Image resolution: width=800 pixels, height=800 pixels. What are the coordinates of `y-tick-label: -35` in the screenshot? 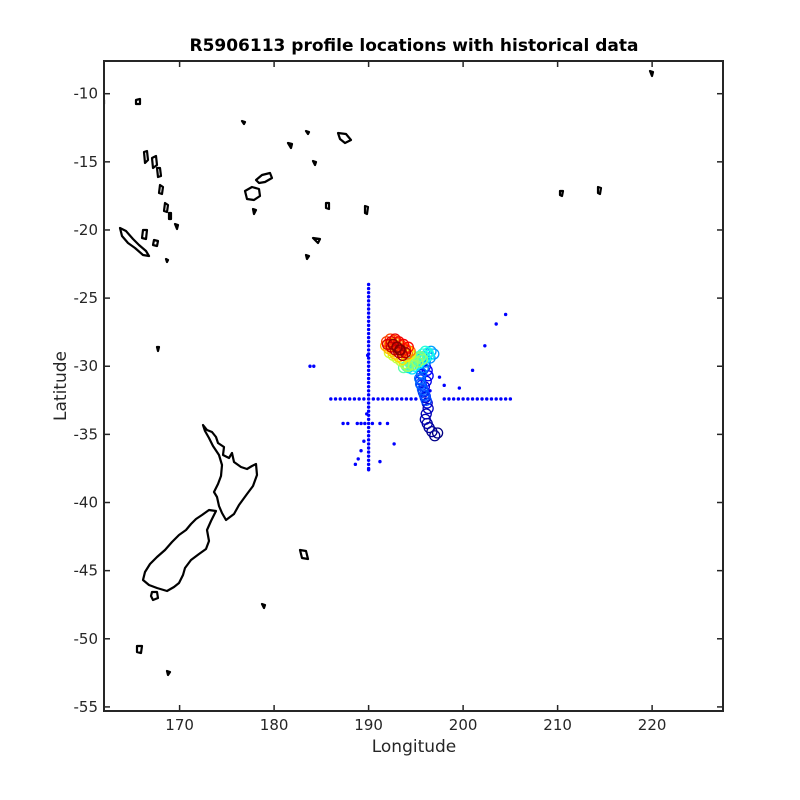 It's located at (86, 434).